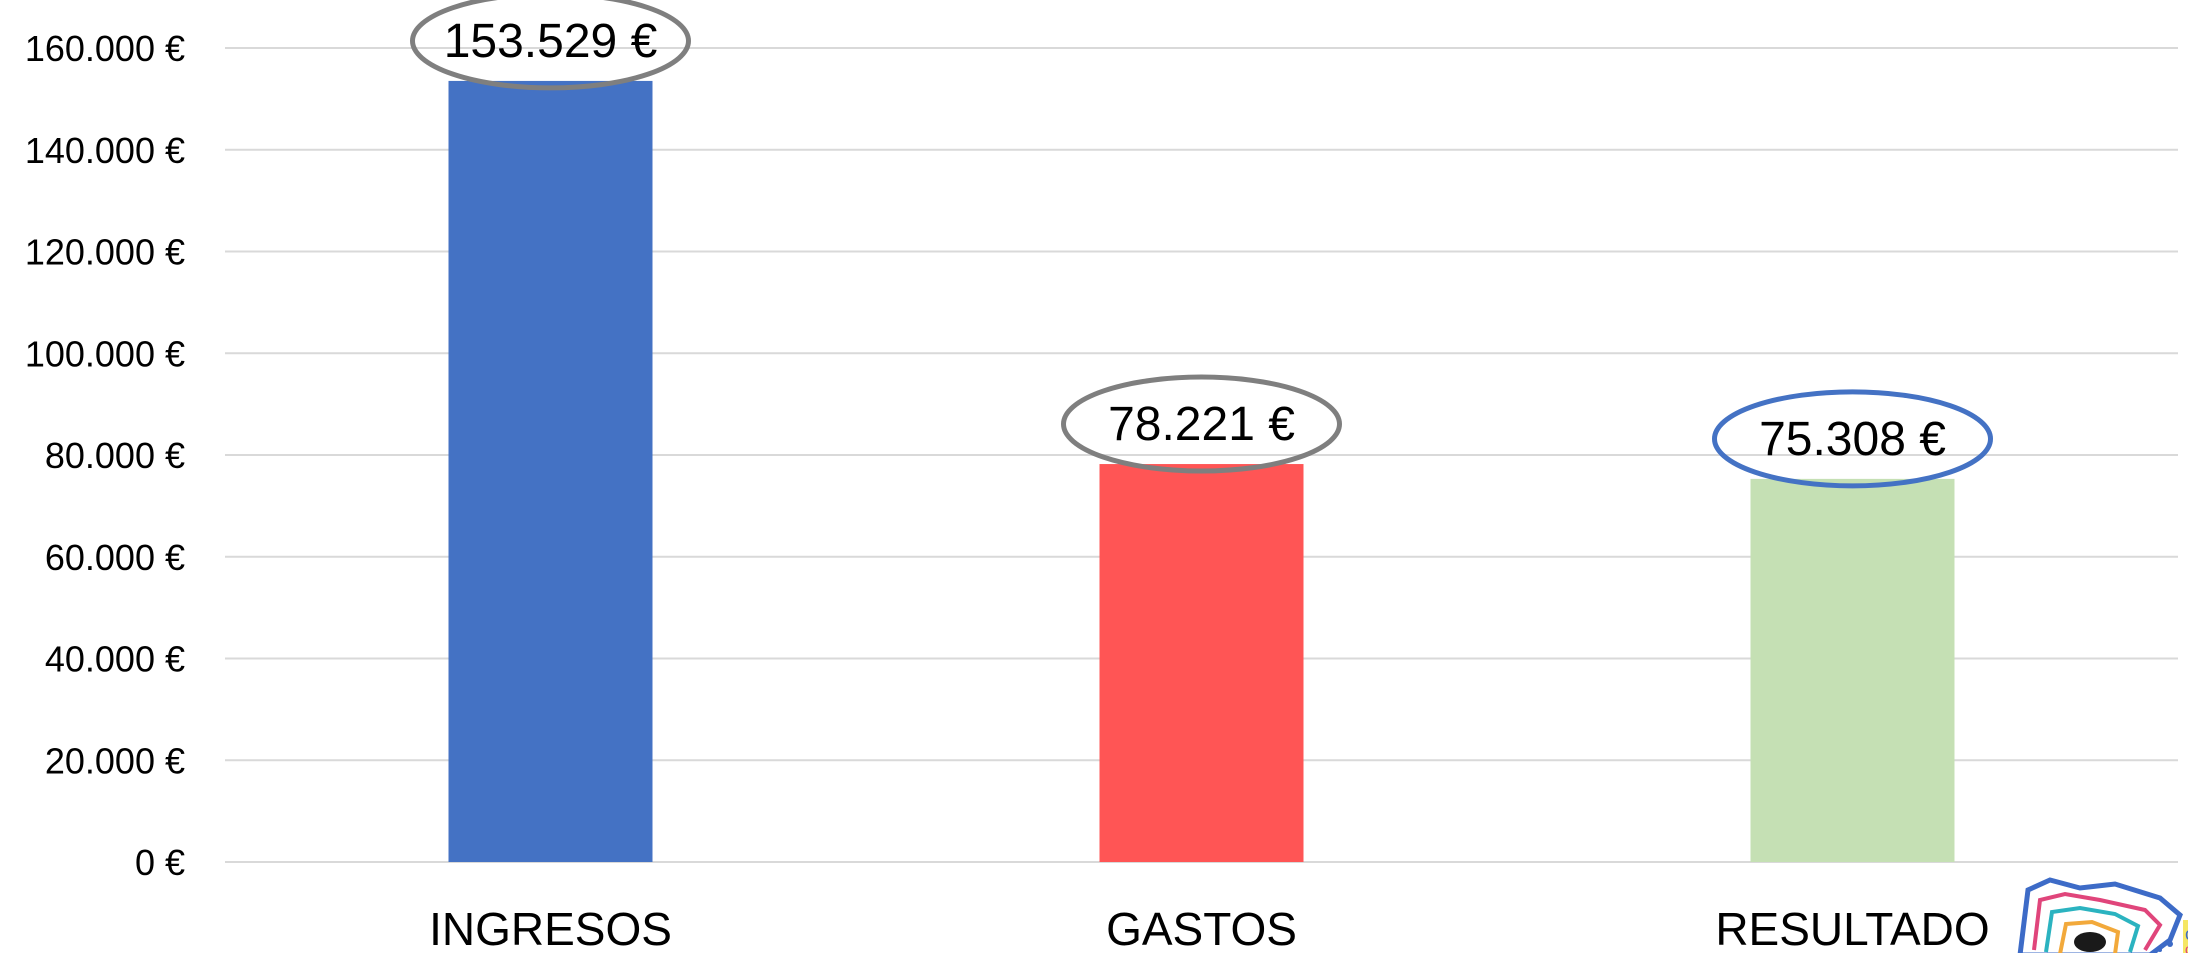  Describe the element at coordinates (115, 557) in the screenshot. I see `y-tick-label: 60.000 €` at that location.